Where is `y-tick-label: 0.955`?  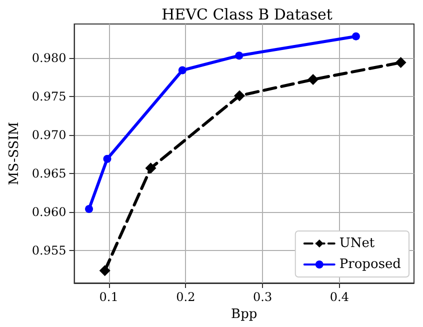 y-tick-label: 0.955 is located at coordinates (49, 251).